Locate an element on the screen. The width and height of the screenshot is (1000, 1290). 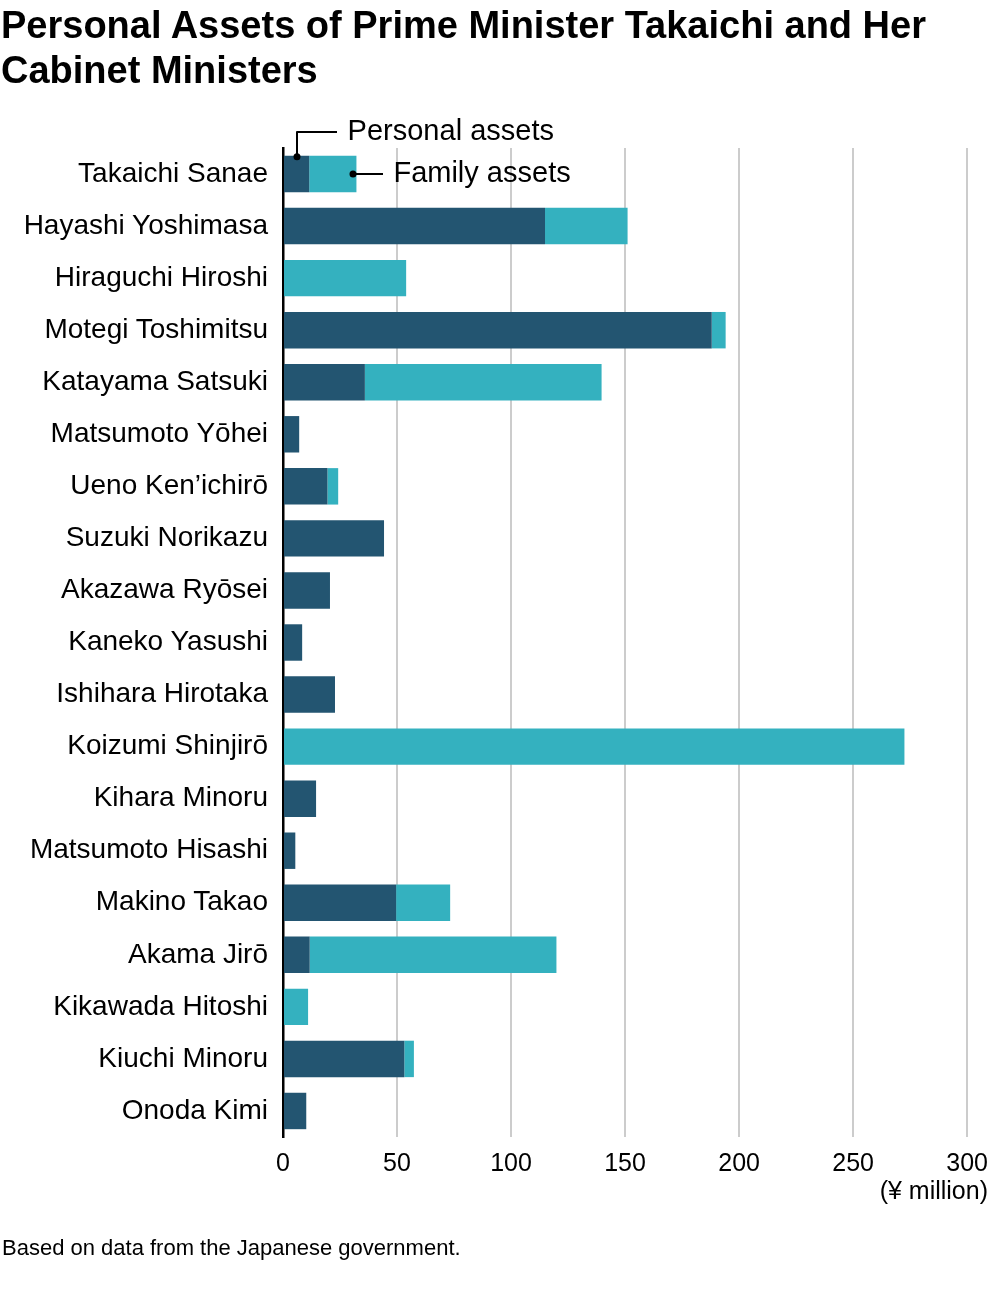
y-tick-label: Kiuchi Minoru is located at coordinates (183, 1057).